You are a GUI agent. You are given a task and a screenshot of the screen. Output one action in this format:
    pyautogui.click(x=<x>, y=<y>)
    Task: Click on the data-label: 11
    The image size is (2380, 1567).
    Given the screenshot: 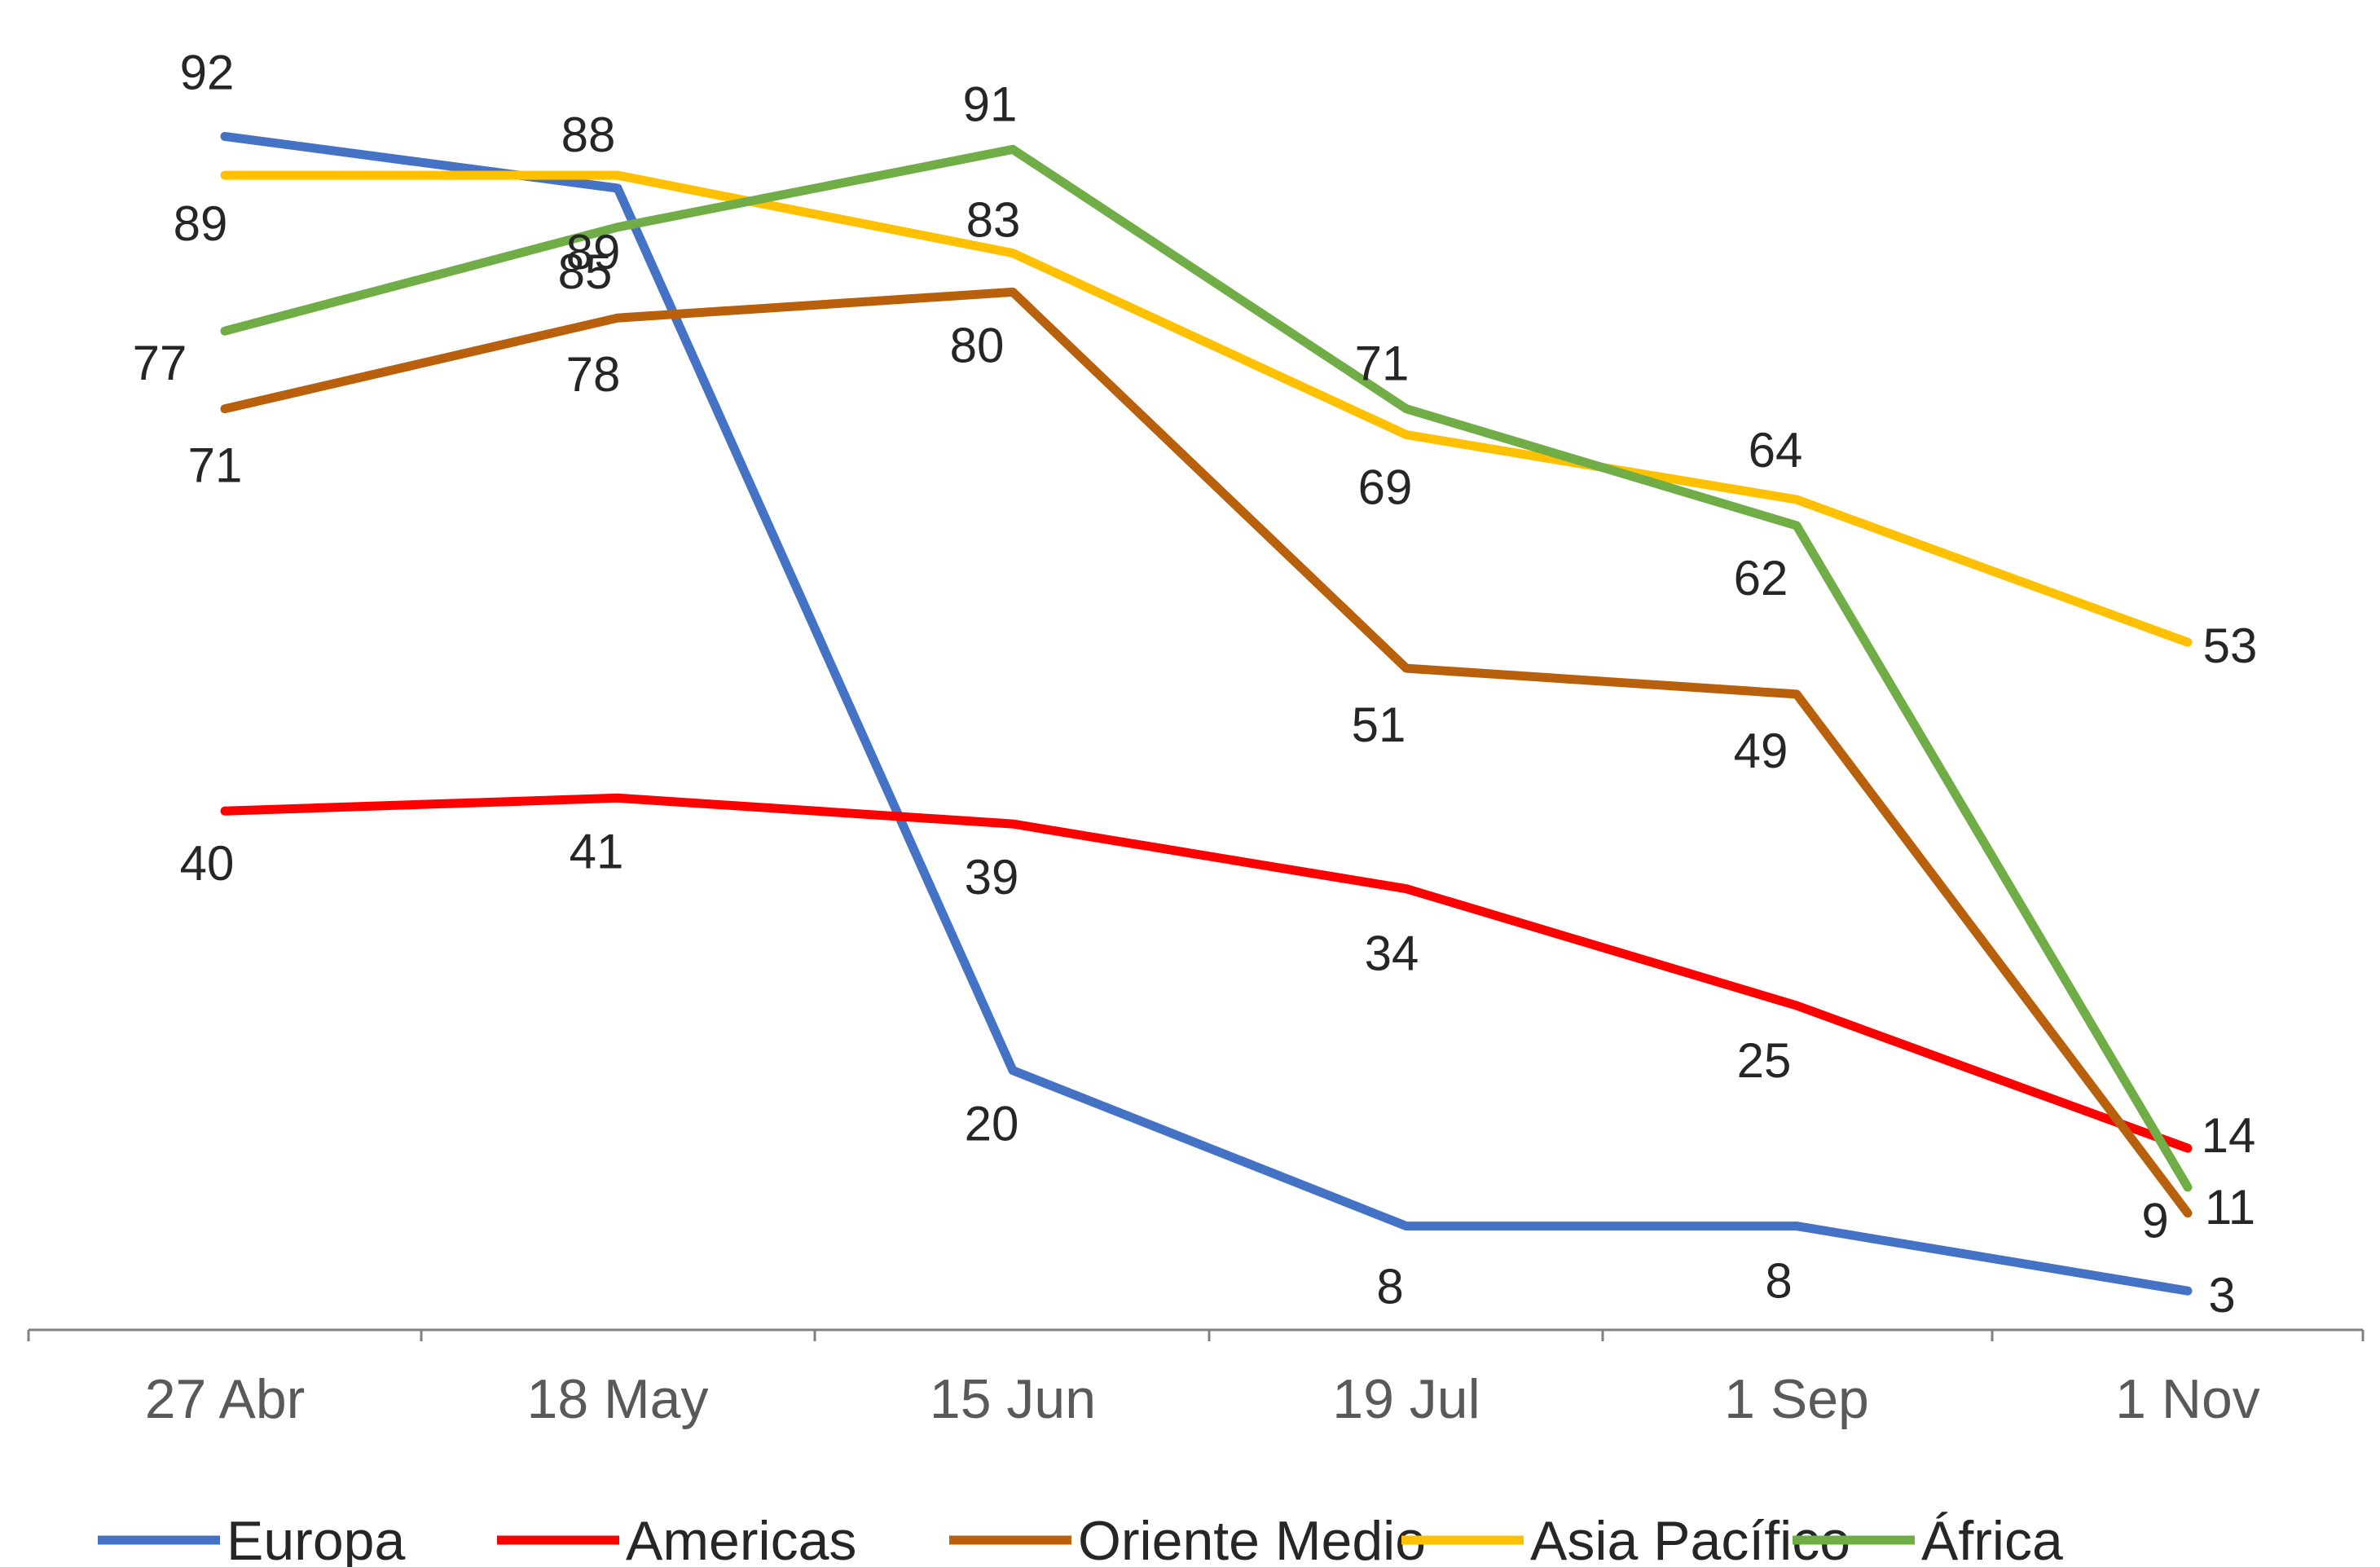 What is the action you would take?
    pyautogui.click(x=2230, y=1207)
    